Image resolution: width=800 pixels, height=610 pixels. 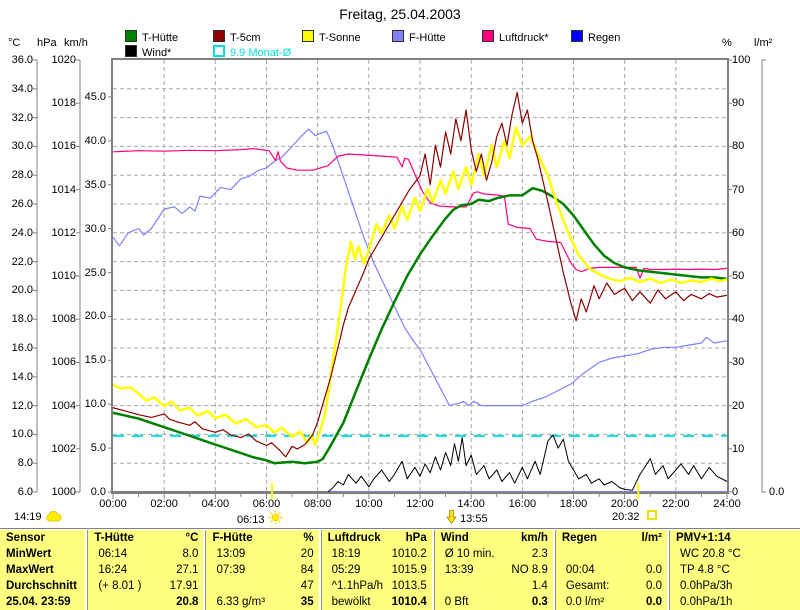 I want to click on legend-item-t-h-tte: T-Hütte, so click(x=151, y=37).